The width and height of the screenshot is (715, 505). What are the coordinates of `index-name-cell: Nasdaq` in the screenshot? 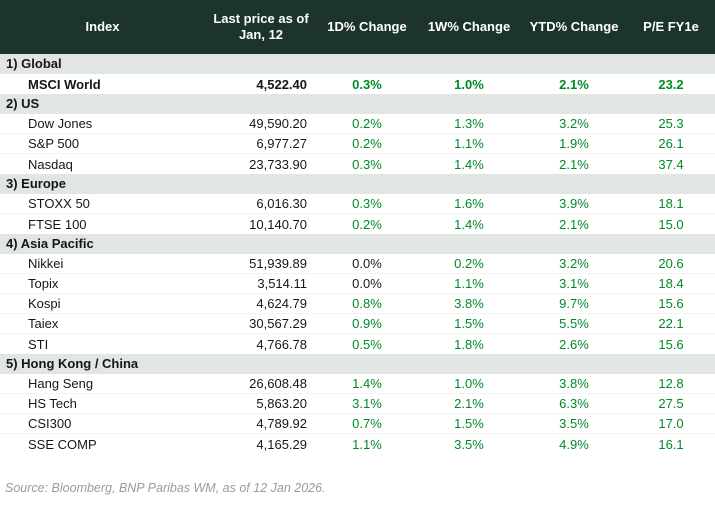 It's located at (50, 164).